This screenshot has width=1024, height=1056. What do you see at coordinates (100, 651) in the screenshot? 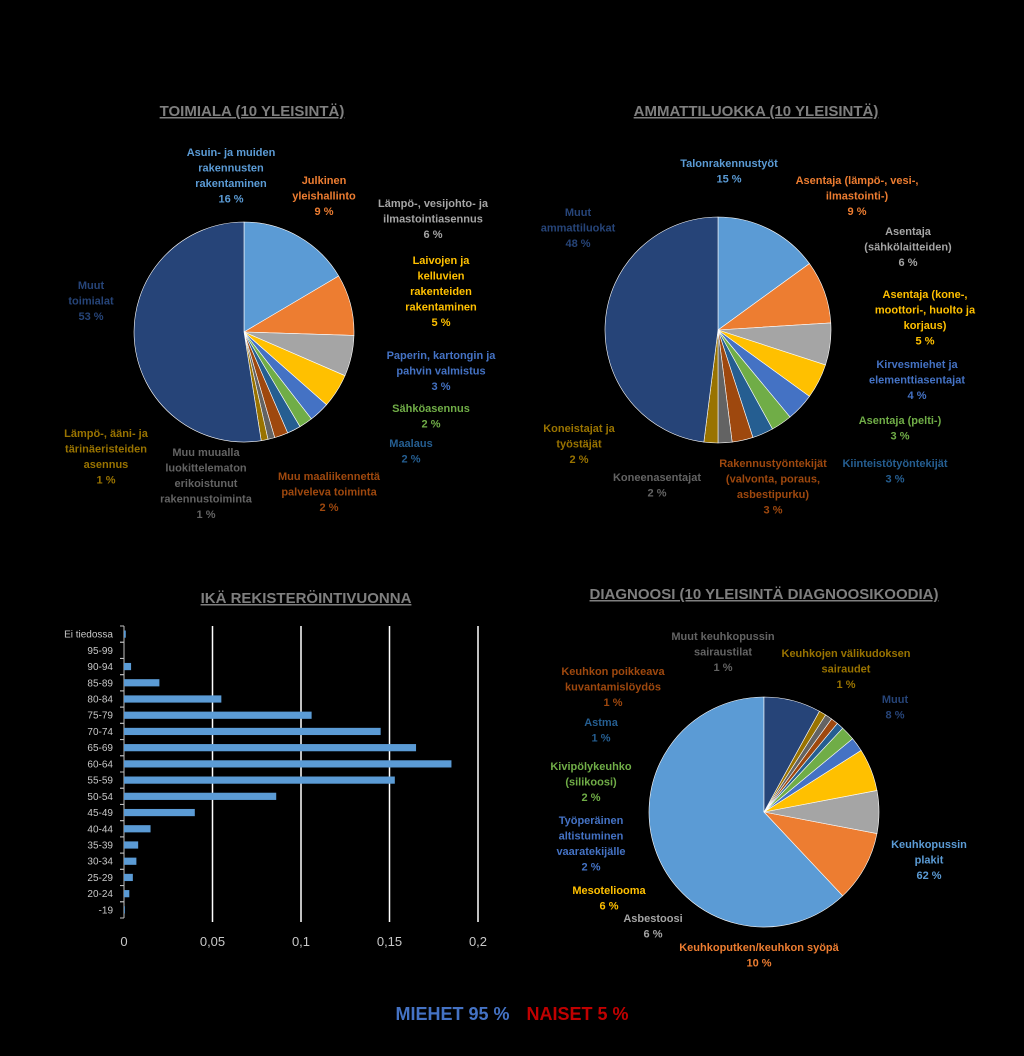
I see `y-tick-label: 95-99` at bounding box center [100, 651].